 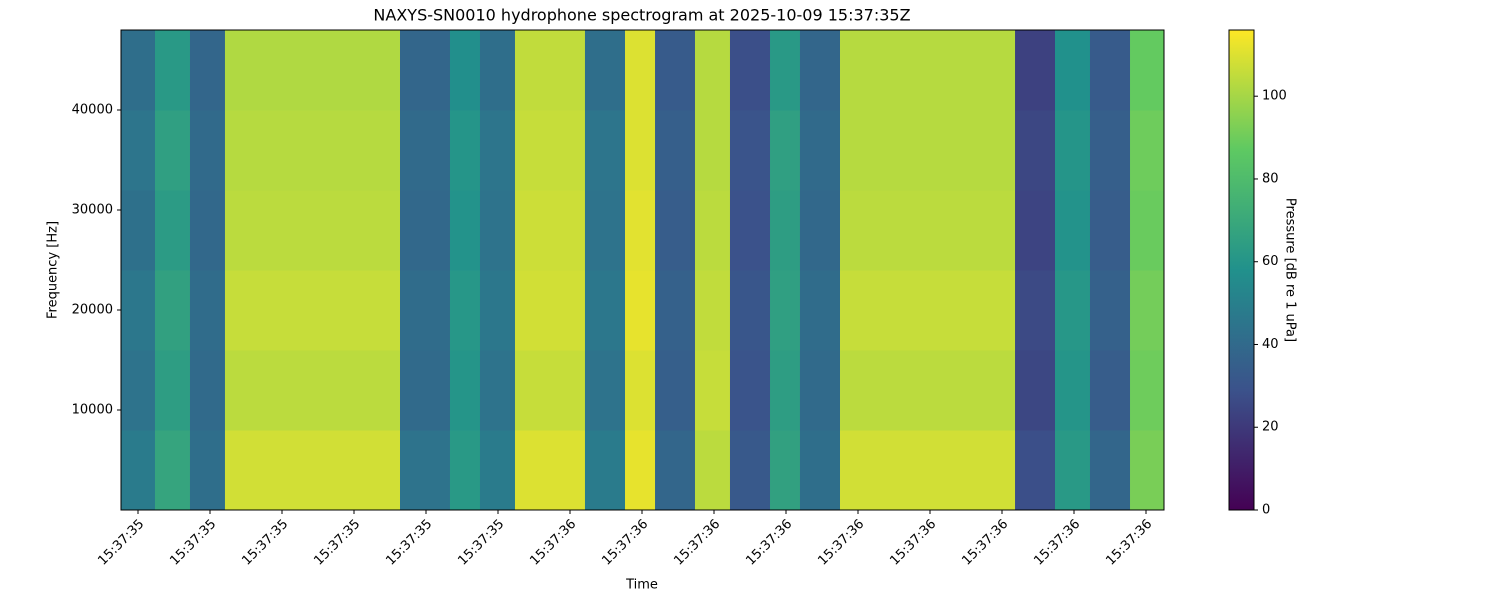 What do you see at coordinates (92, 310) in the screenshot?
I see `y-tick-label: 20000` at bounding box center [92, 310].